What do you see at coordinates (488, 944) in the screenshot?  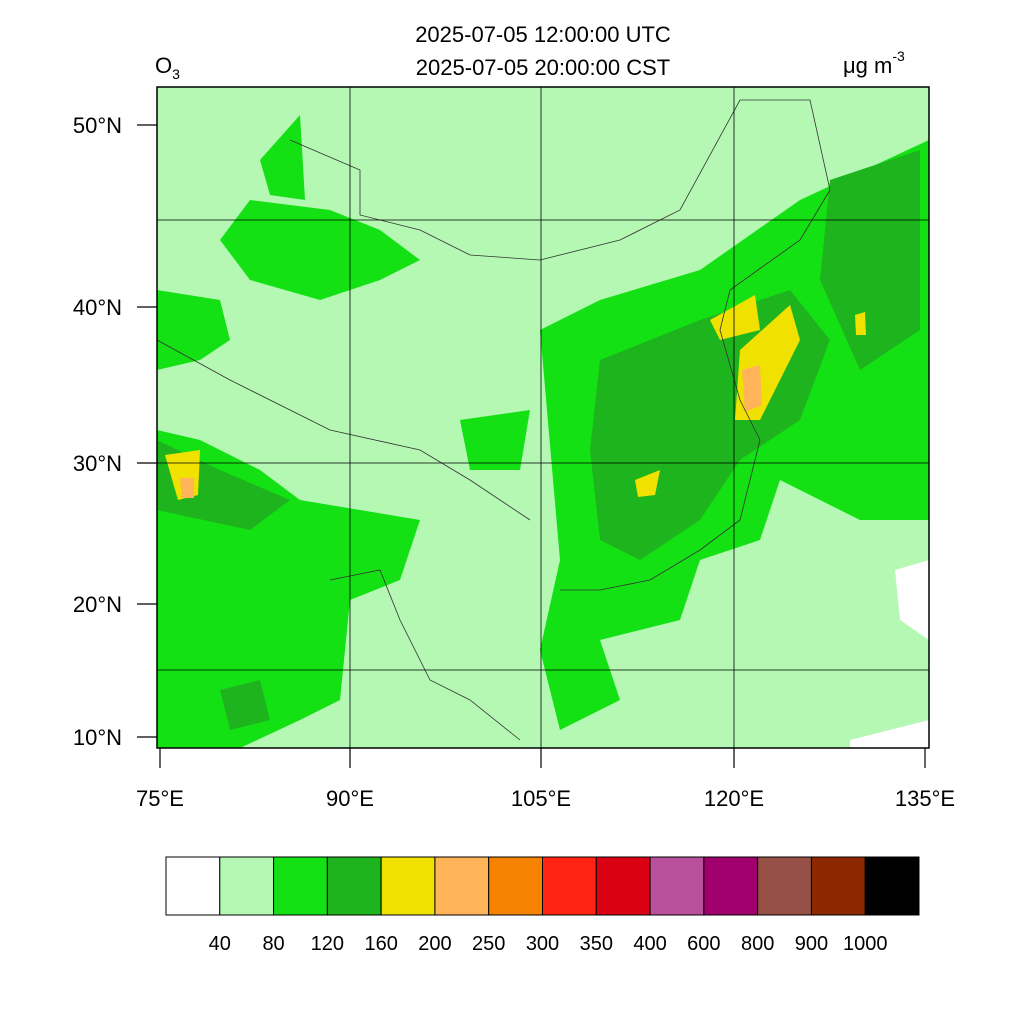 I see `colorbar-label: 250` at bounding box center [488, 944].